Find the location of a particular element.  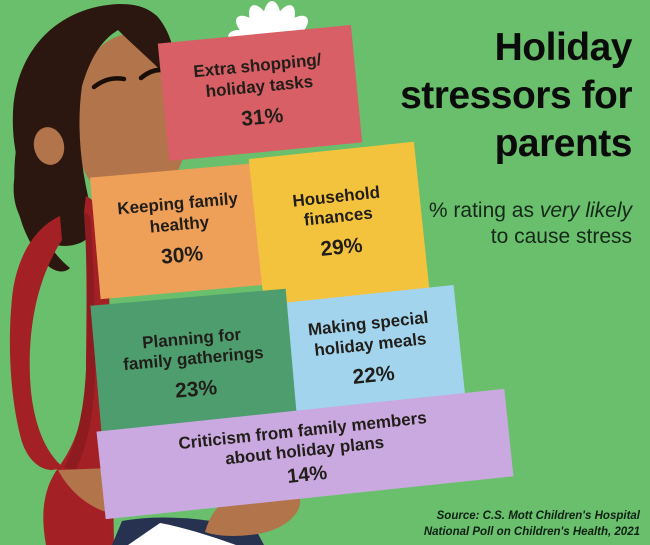

stressor-card-keeping-family-healthy: Keeping family healthy 30% is located at coordinates (180, 231).